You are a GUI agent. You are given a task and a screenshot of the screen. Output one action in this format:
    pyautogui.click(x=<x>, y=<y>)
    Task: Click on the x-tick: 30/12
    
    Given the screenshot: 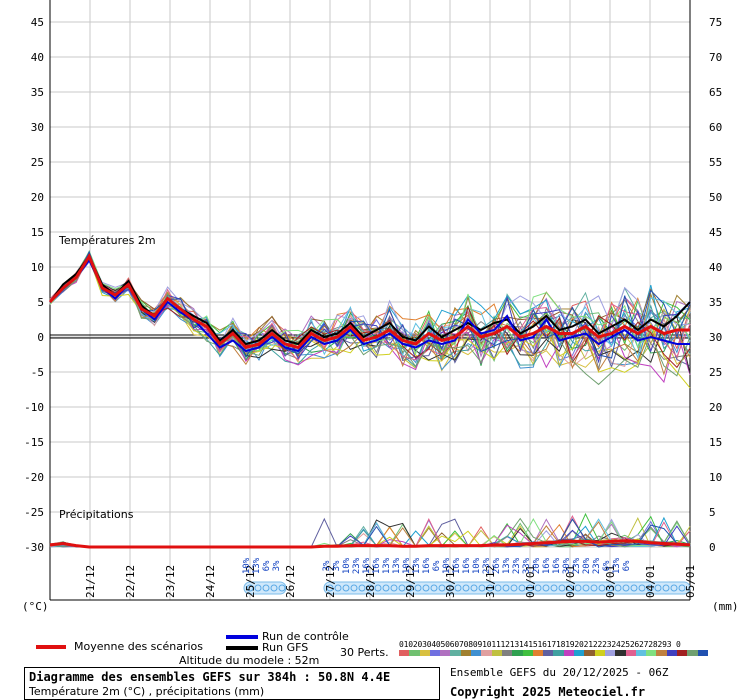 What is the action you would take?
    pyautogui.click(x=450, y=581)
    